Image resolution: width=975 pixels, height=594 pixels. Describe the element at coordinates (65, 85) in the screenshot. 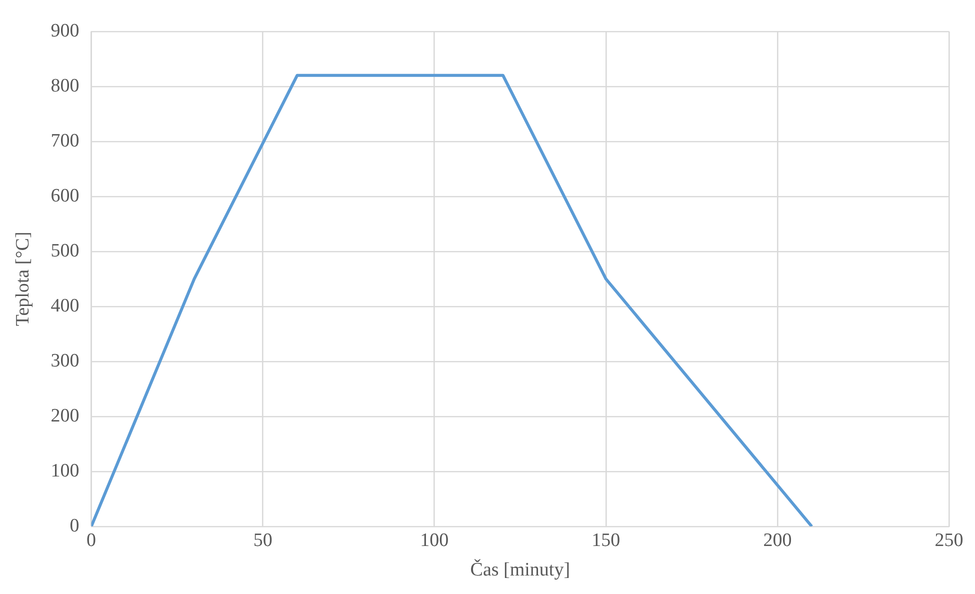

I see `y-tick-label: 800` at that location.